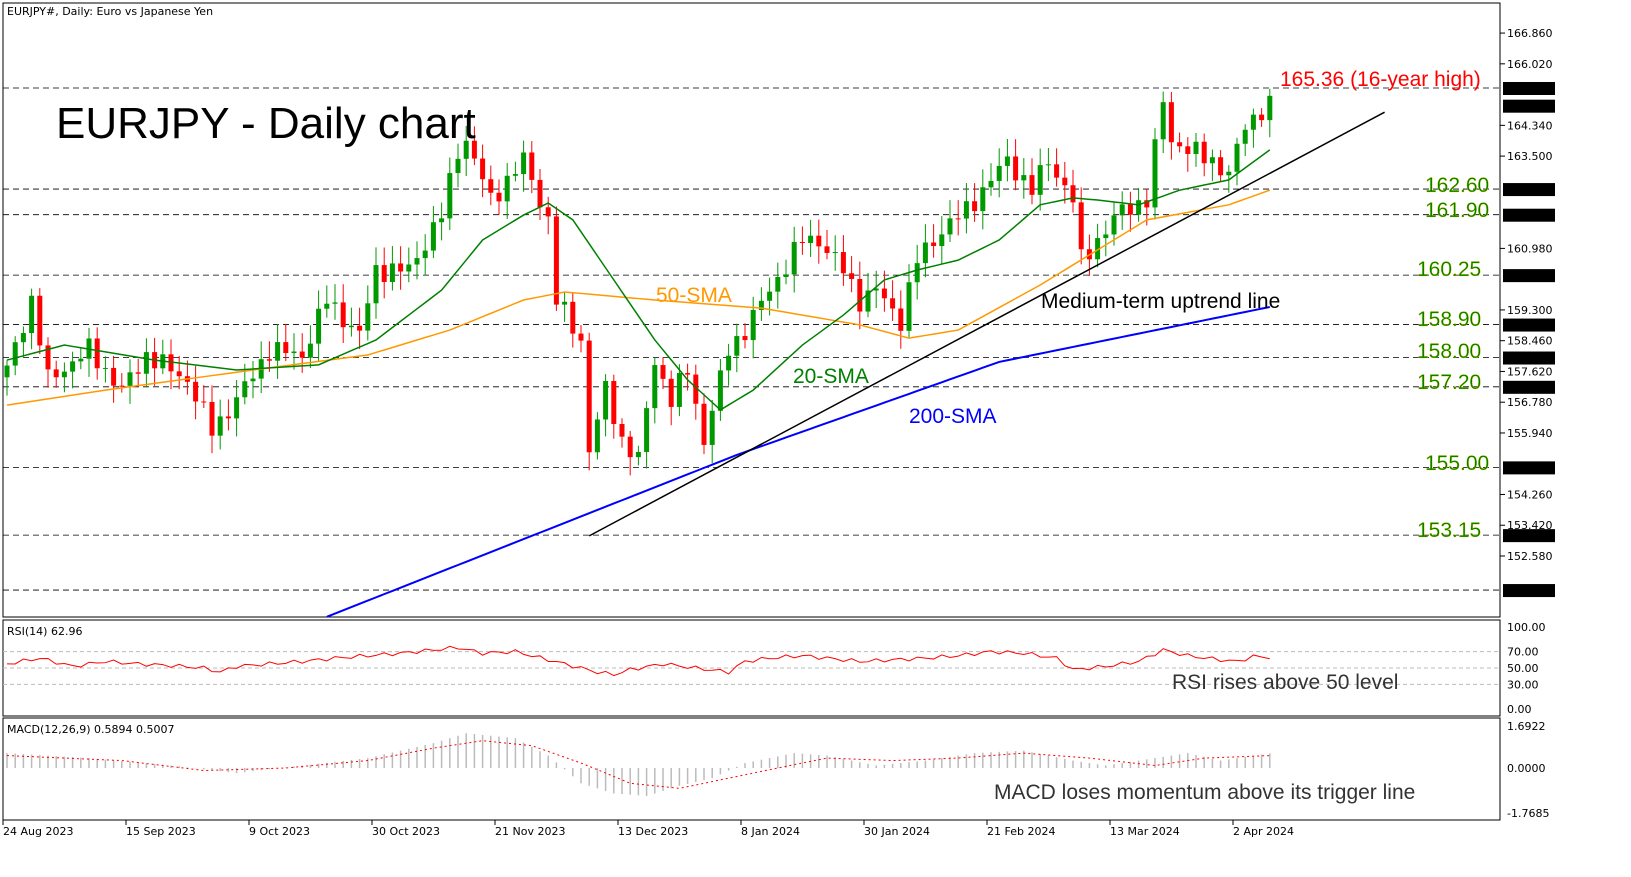 The image size is (1631, 877). What do you see at coordinates (831, 376) in the screenshot?
I see `label-20-sma: 20-SMA` at bounding box center [831, 376].